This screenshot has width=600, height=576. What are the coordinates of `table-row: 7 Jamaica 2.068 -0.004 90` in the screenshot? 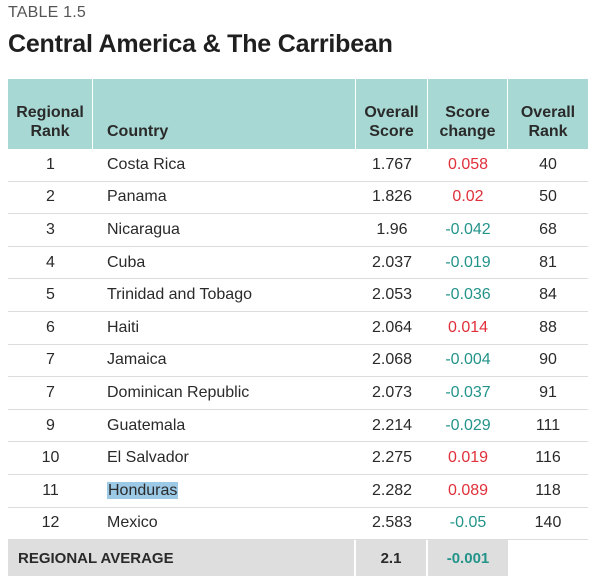 It's located at (298, 361).